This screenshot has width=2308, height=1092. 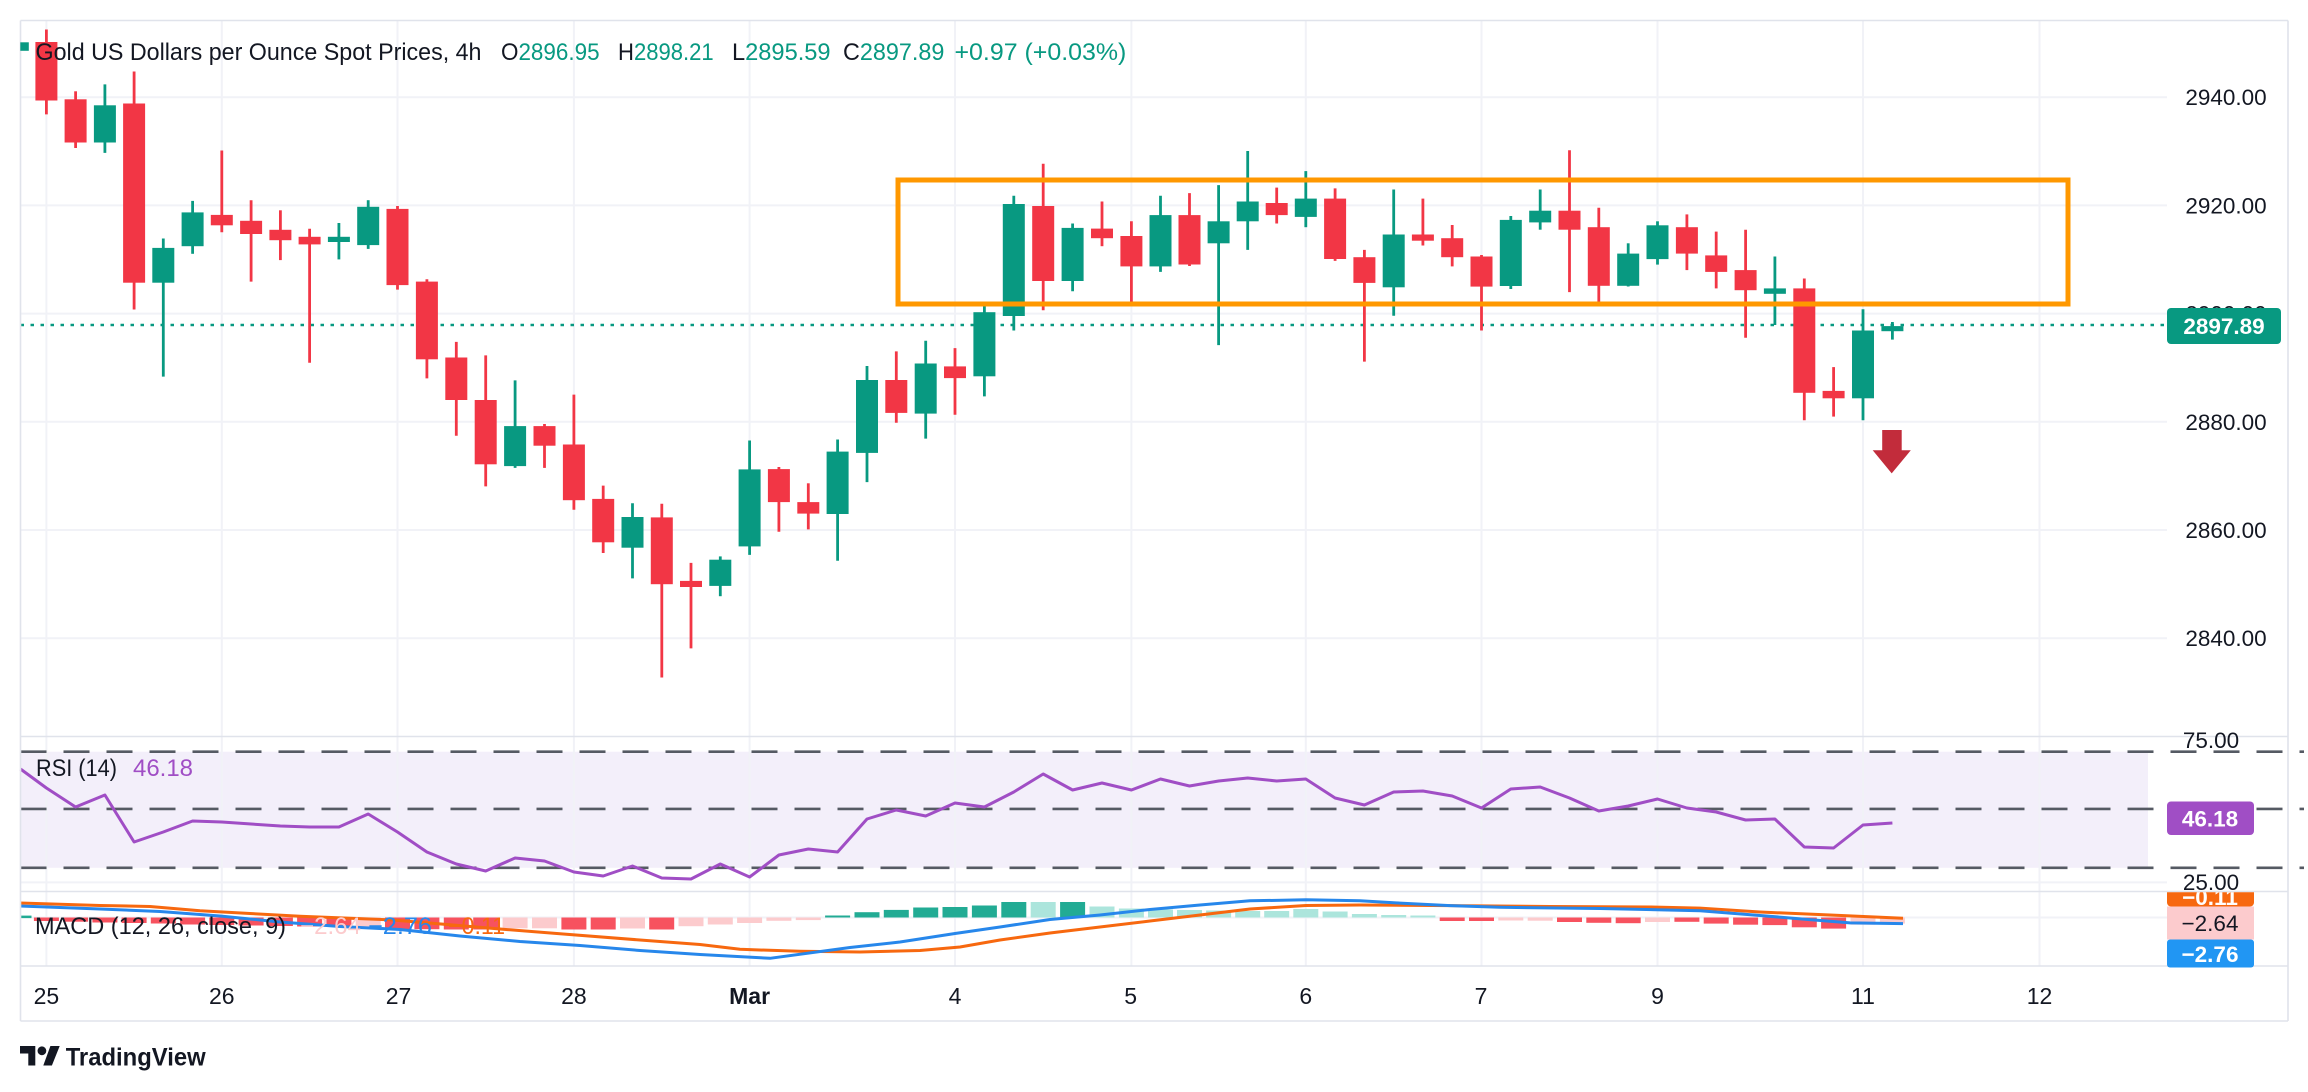 I want to click on svg-text: C2897.89, so click(x=893, y=52).